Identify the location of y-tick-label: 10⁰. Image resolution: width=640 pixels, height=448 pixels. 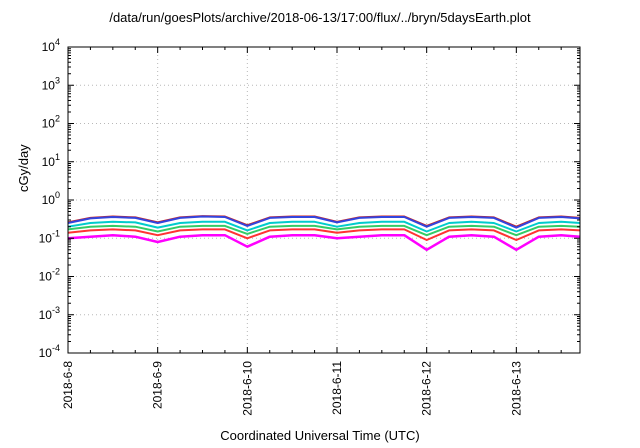
(51, 198).